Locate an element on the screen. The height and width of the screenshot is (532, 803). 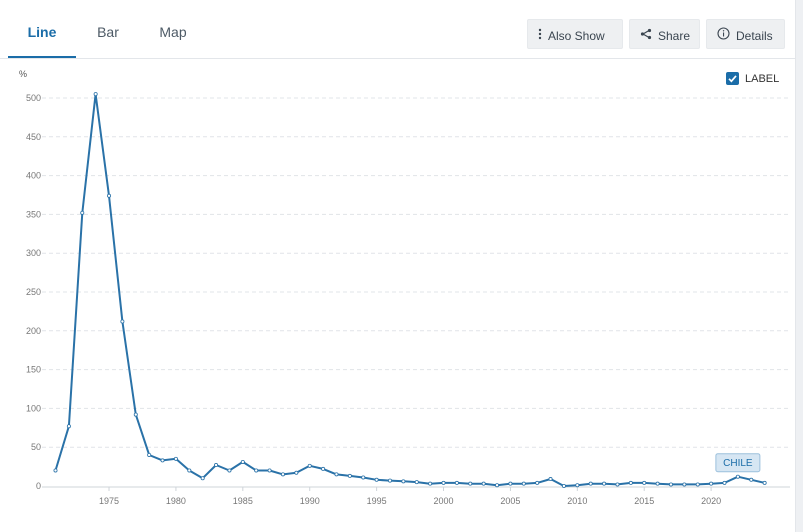
y-axis: 0 50 100 150 200 250 300 350 400 450 500 is located at coordinates (33, 292).